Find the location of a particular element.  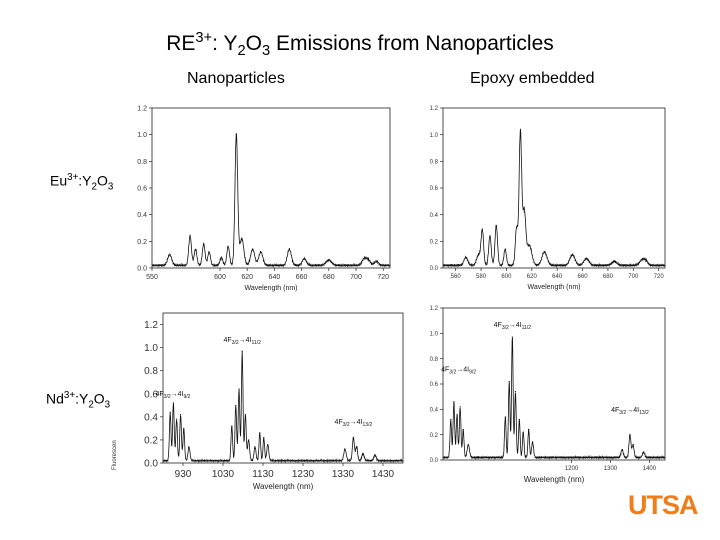

x-tick-label: 1130 is located at coordinates (263, 474).